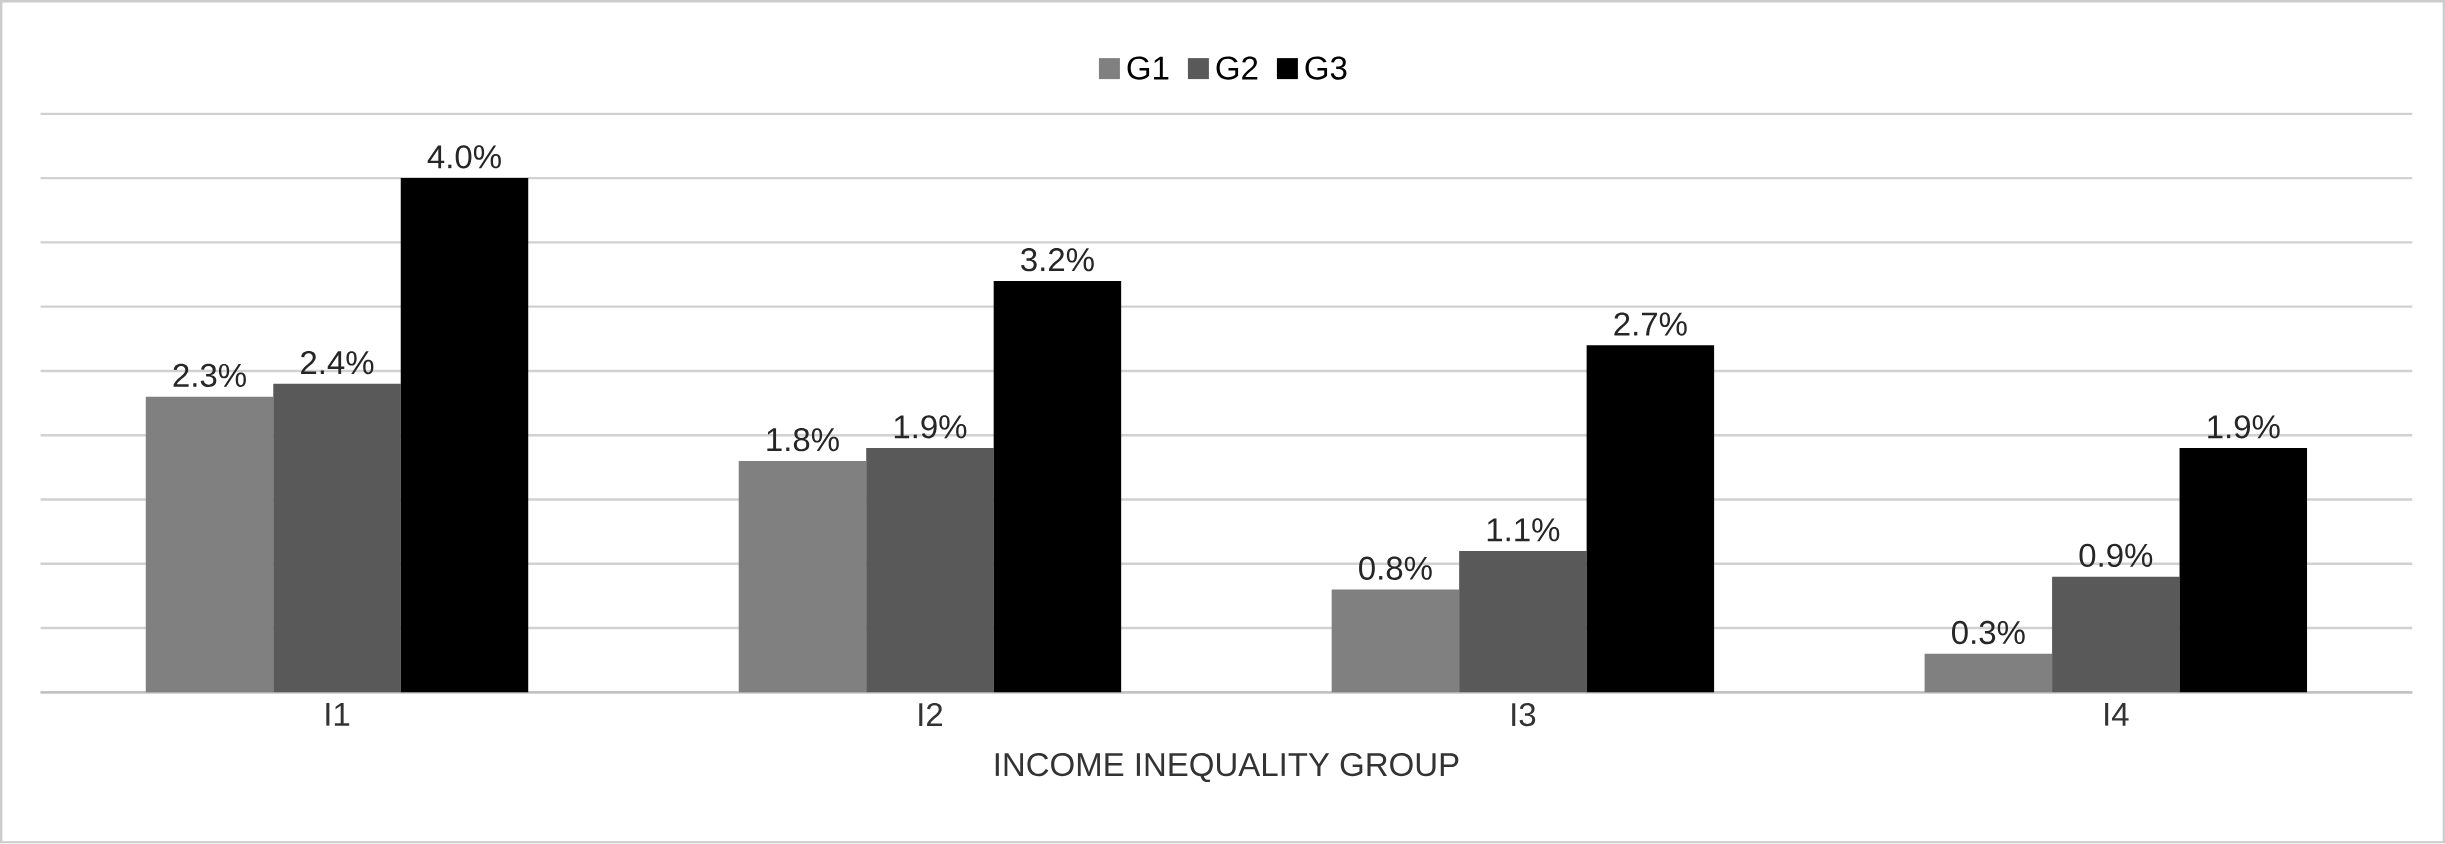  I want to click on x-tick-label: I3, so click(1524, 715).